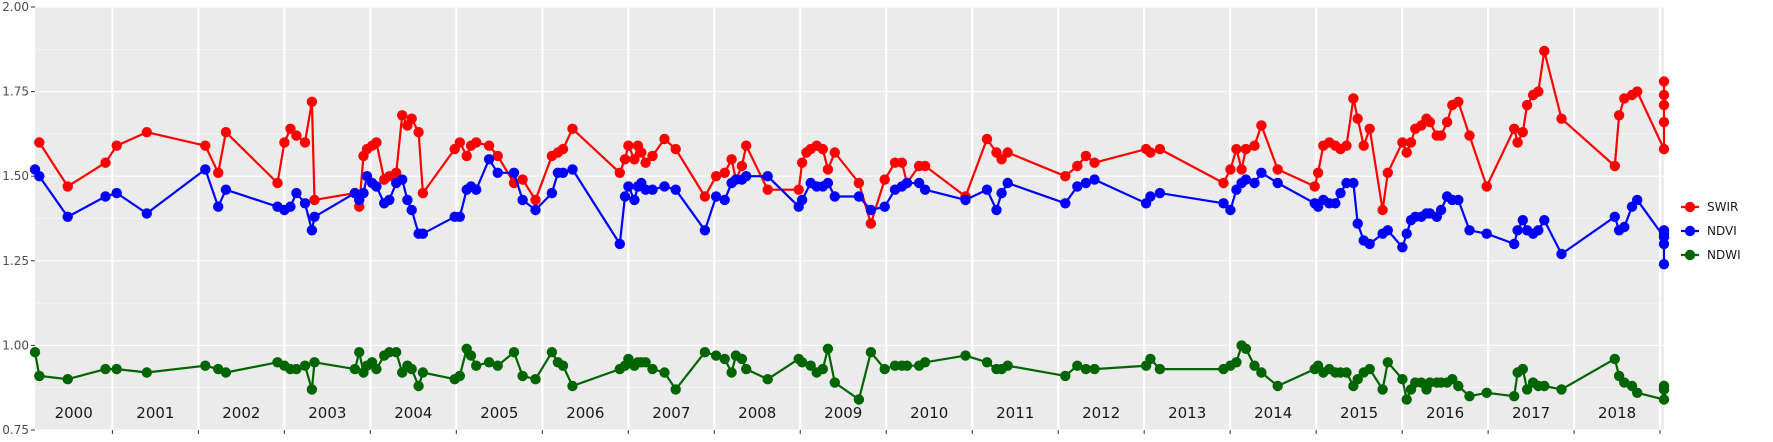  What do you see at coordinates (499, 413) in the screenshot?
I see `year-label: 2005` at bounding box center [499, 413].